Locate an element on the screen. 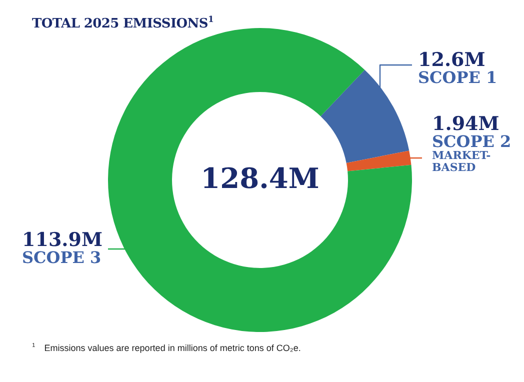 This screenshot has width=524, height=382. data-label: 12.6M is located at coordinates (452, 60).